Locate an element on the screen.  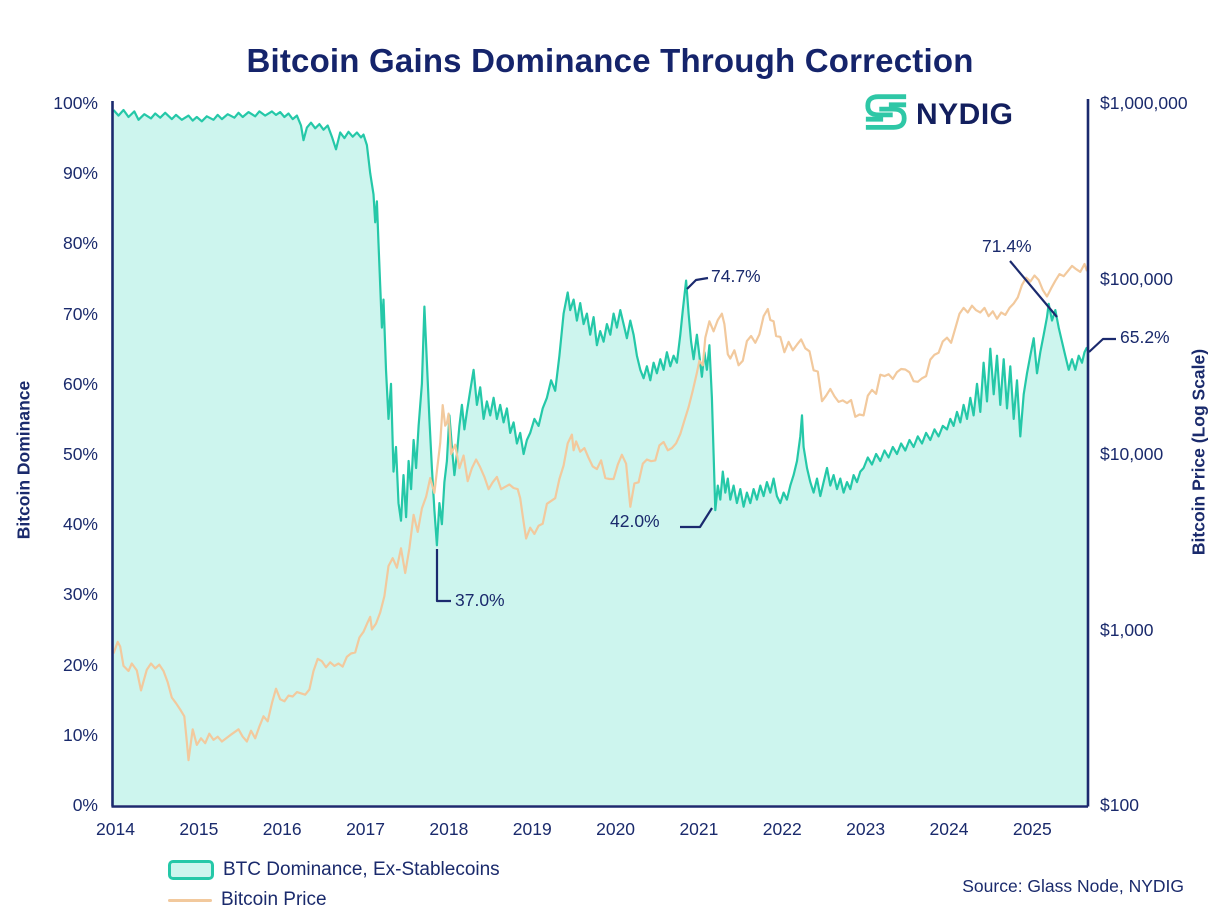
legend-swatch-dominance is located at coordinates (191, 870).